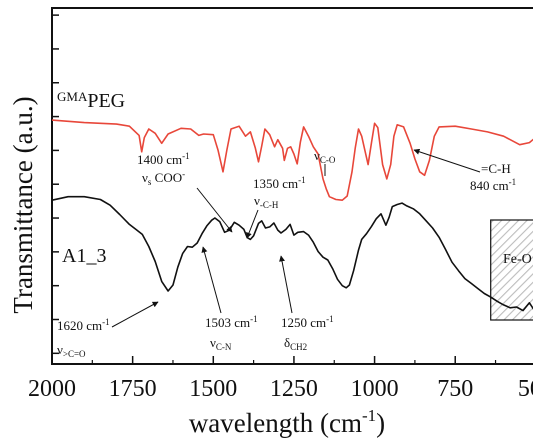 The height and width of the screenshot is (442, 533). Describe the element at coordinates (52, 389) in the screenshot. I see `x-tick-label: 2000` at that location.